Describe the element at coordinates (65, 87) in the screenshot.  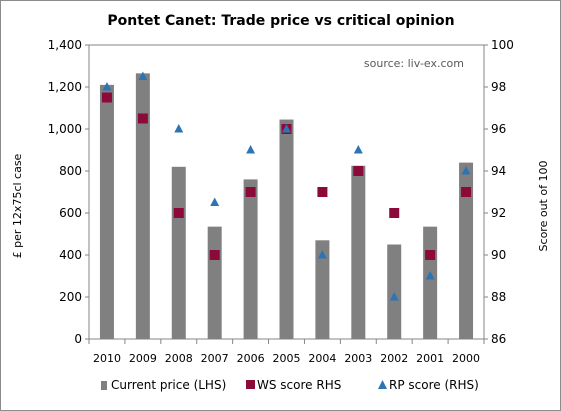
I see `y-left-tick-label: 1,200` at that location.